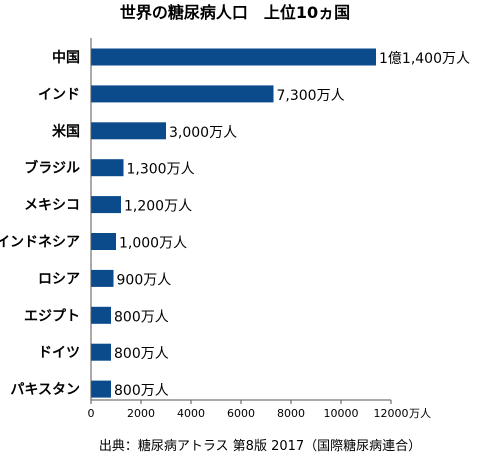 This screenshot has width=484, height=461. What do you see at coordinates (66, 57) in the screenshot?
I see `category-label: 中国` at bounding box center [66, 57].